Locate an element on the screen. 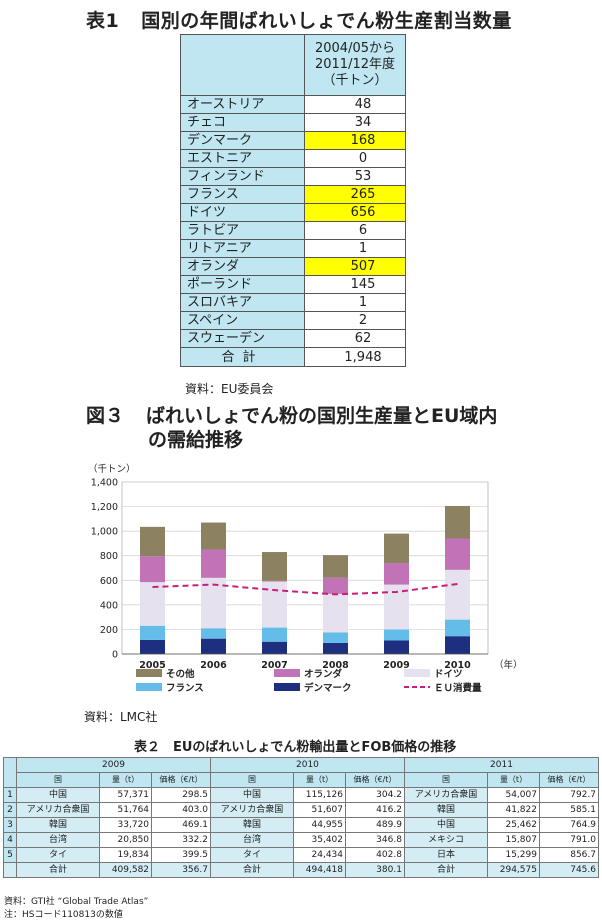  quota-value-cell: 656 is located at coordinates (355, 212).